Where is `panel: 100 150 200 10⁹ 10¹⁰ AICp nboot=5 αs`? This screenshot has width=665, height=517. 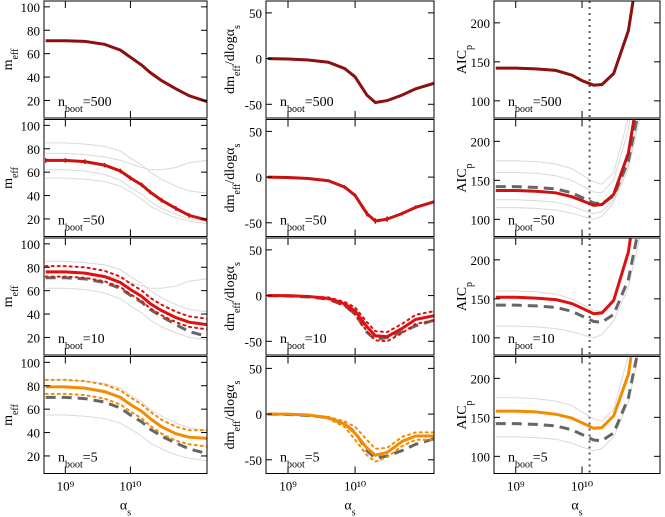
panel: 100 150 200 10⁹ 10¹⁰ AICp nboot=5 αs is located at coordinates (558, 436).